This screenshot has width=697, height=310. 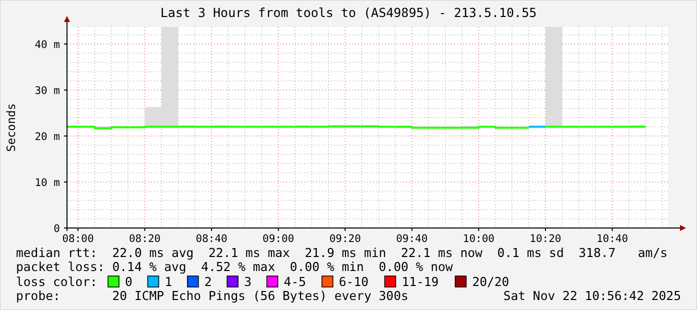 I want to click on legend-label: 2, so click(x=208, y=282).